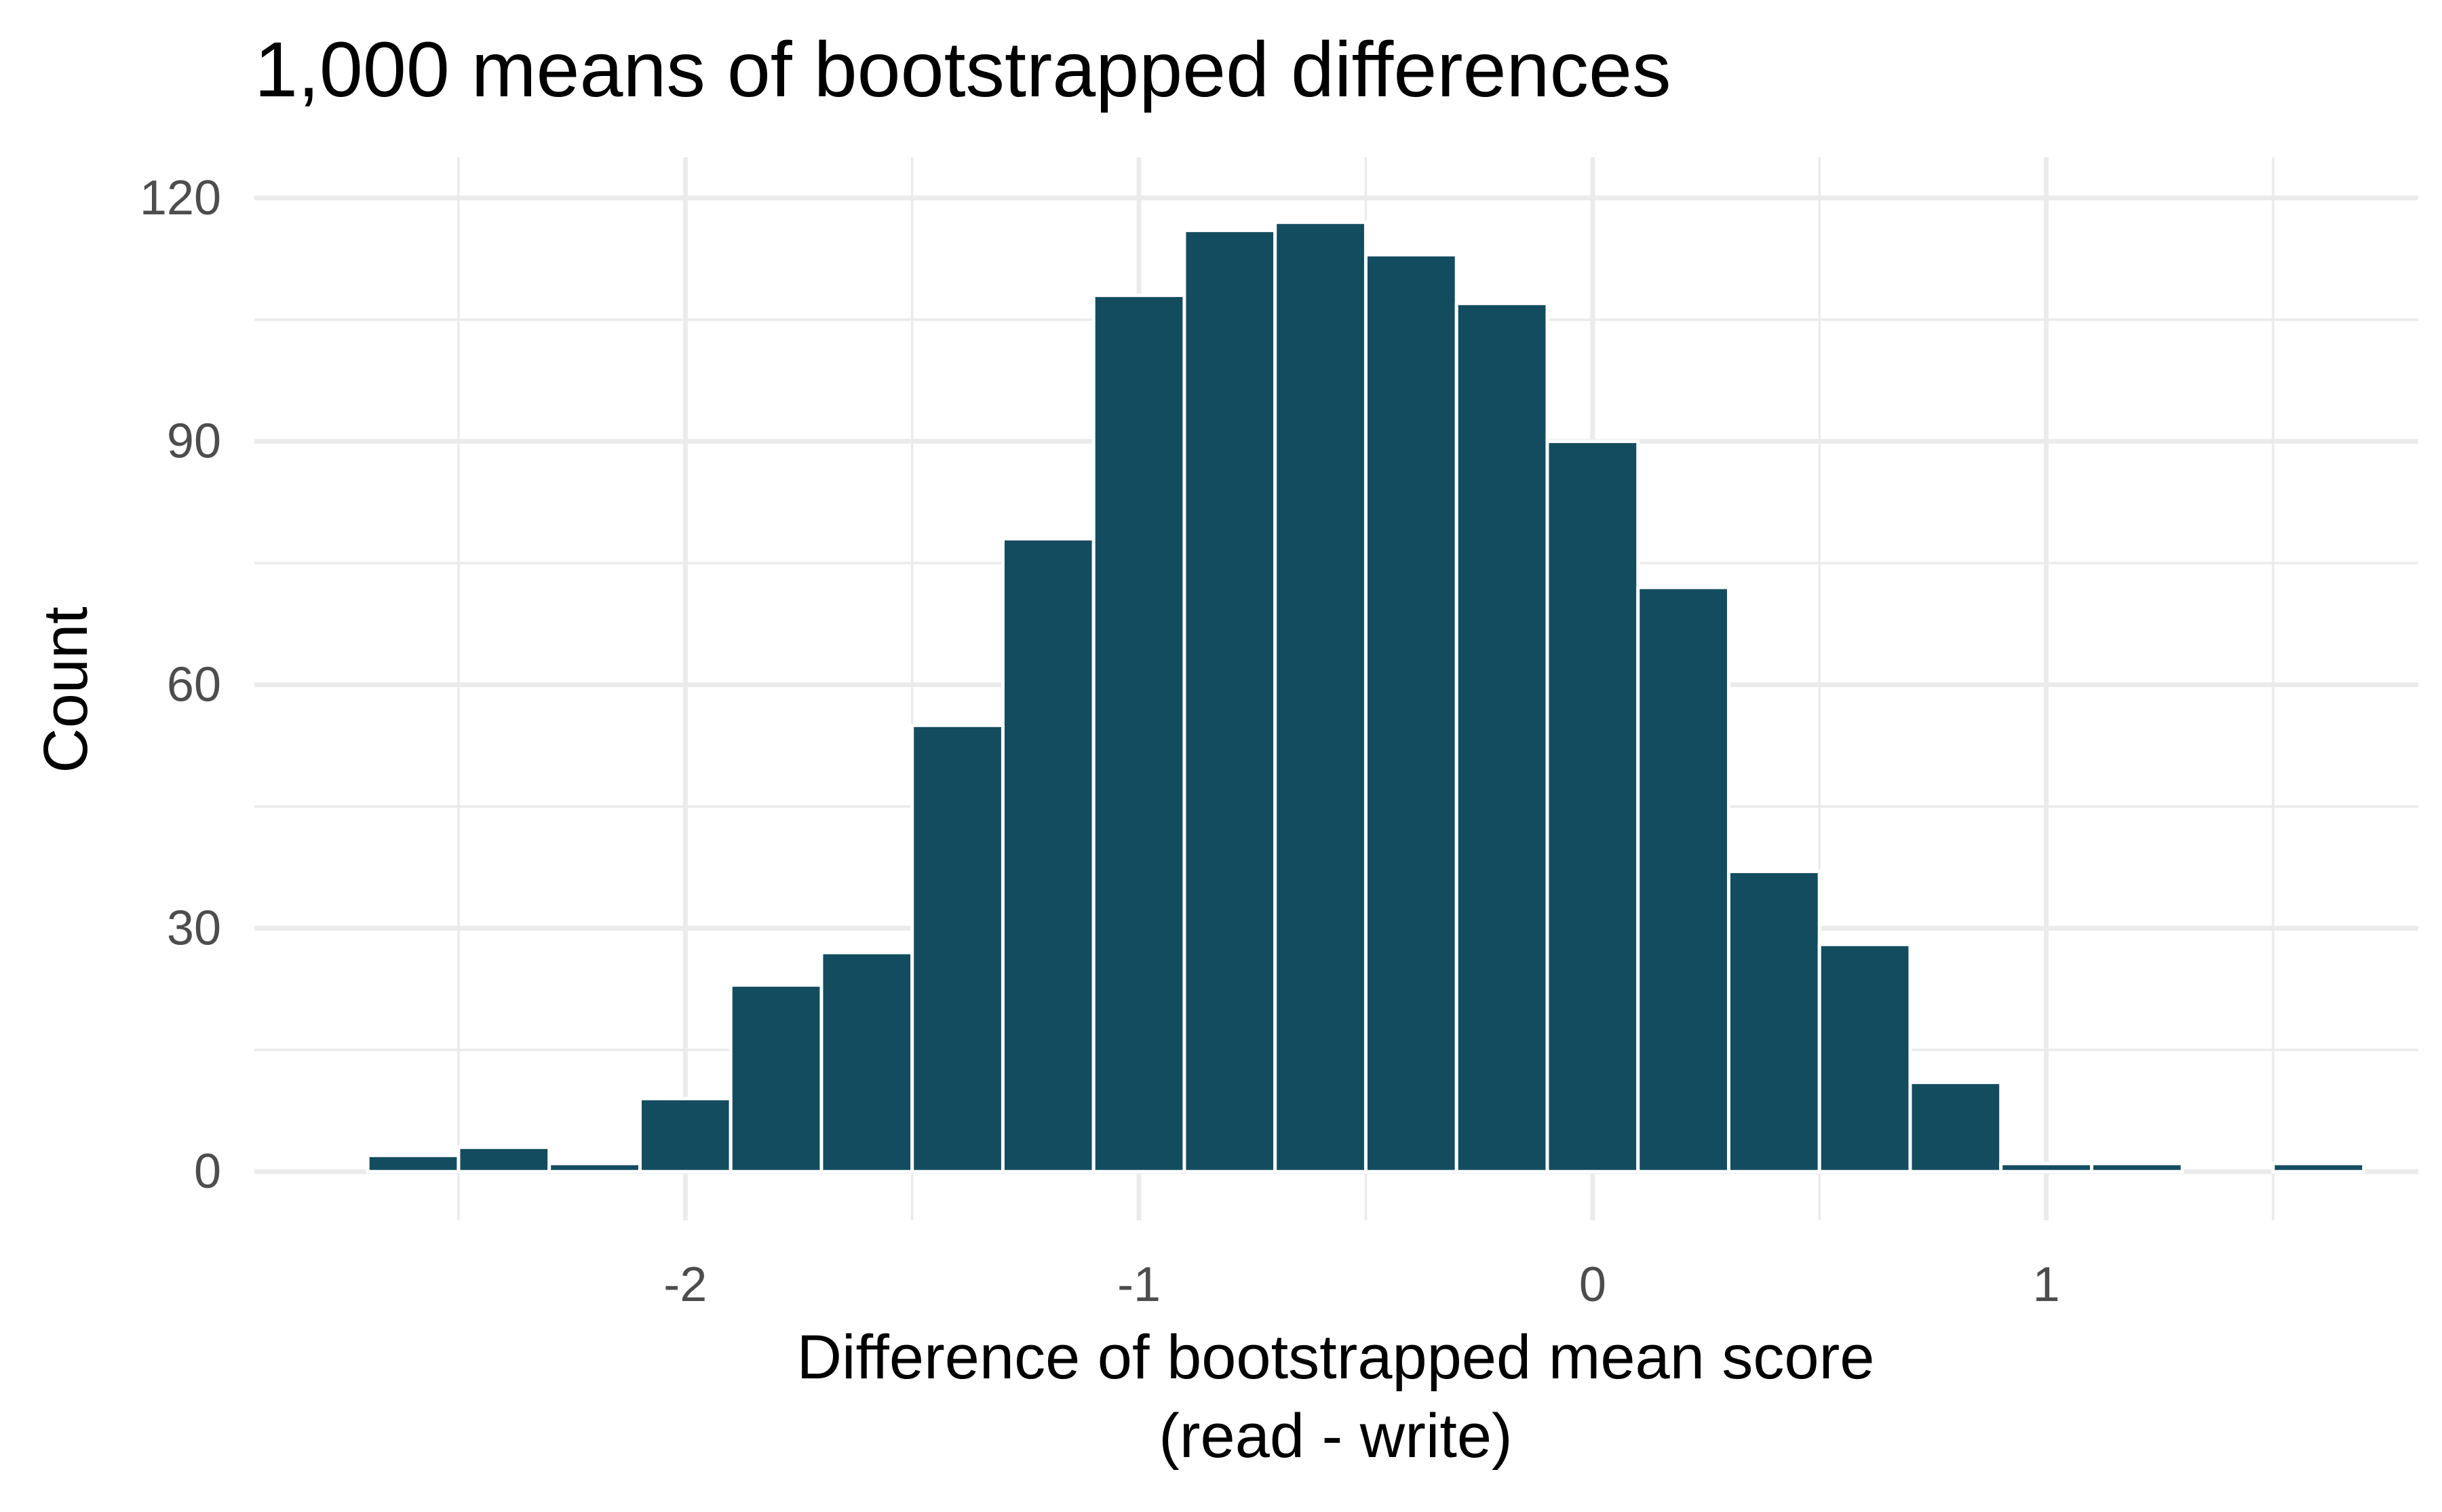 The height and width of the screenshot is (1512, 2442). What do you see at coordinates (194, 685) in the screenshot?
I see `y-tick-label: 60` at bounding box center [194, 685].